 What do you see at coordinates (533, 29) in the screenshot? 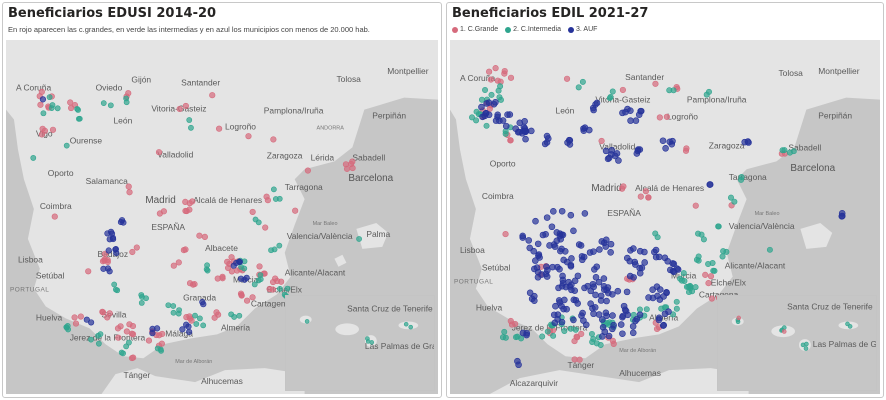
I see `legend-item-intermedia: 2. C.Intermedia` at bounding box center [533, 29].